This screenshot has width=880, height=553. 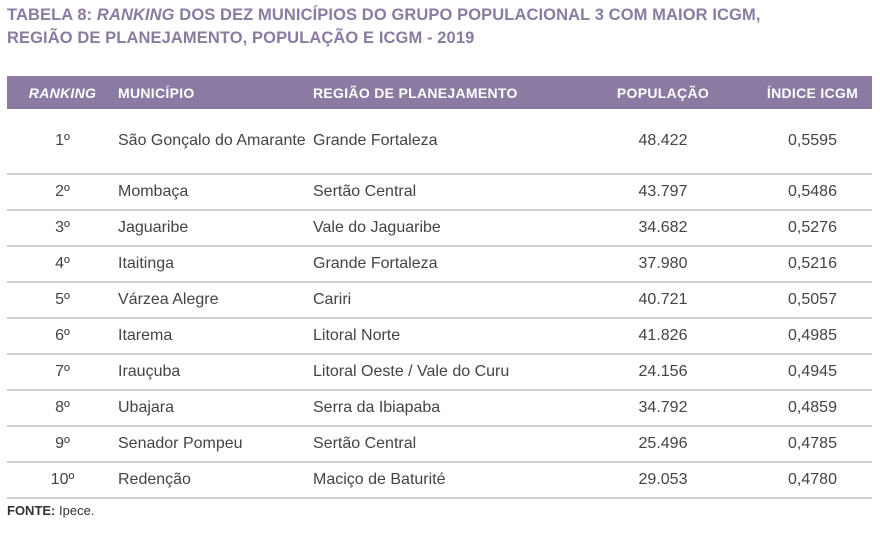 What do you see at coordinates (215, 192) in the screenshot?
I see `cell-municipio: Mombaça` at bounding box center [215, 192].